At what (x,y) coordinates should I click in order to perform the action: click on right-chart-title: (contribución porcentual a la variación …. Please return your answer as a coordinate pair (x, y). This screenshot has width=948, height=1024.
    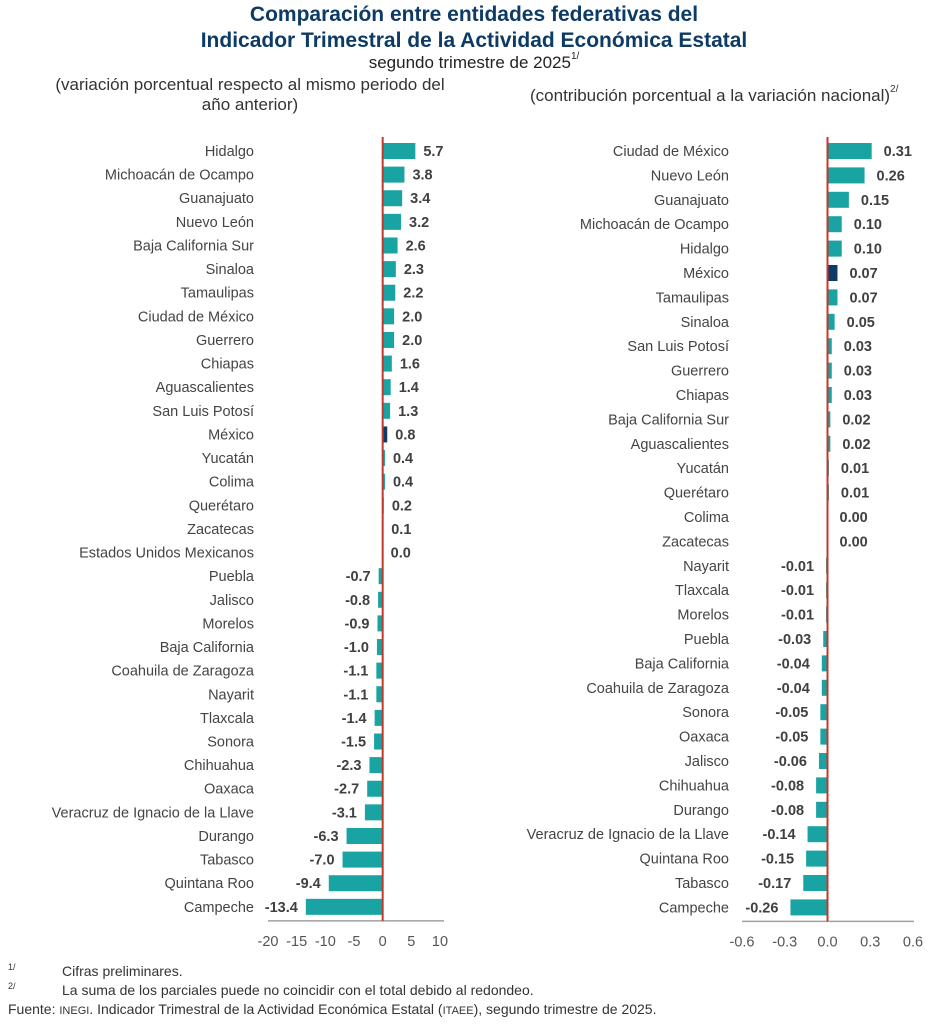
    Looking at the image, I should click on (739, 95).